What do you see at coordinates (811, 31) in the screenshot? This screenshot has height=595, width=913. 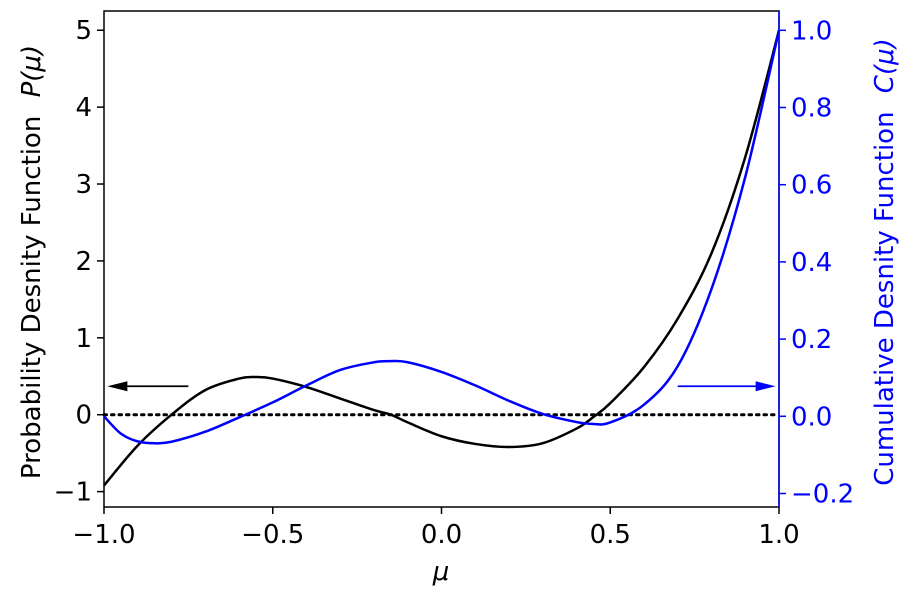 I see `right-y-tick-label: 1.0` at bounding box center [811, 31].